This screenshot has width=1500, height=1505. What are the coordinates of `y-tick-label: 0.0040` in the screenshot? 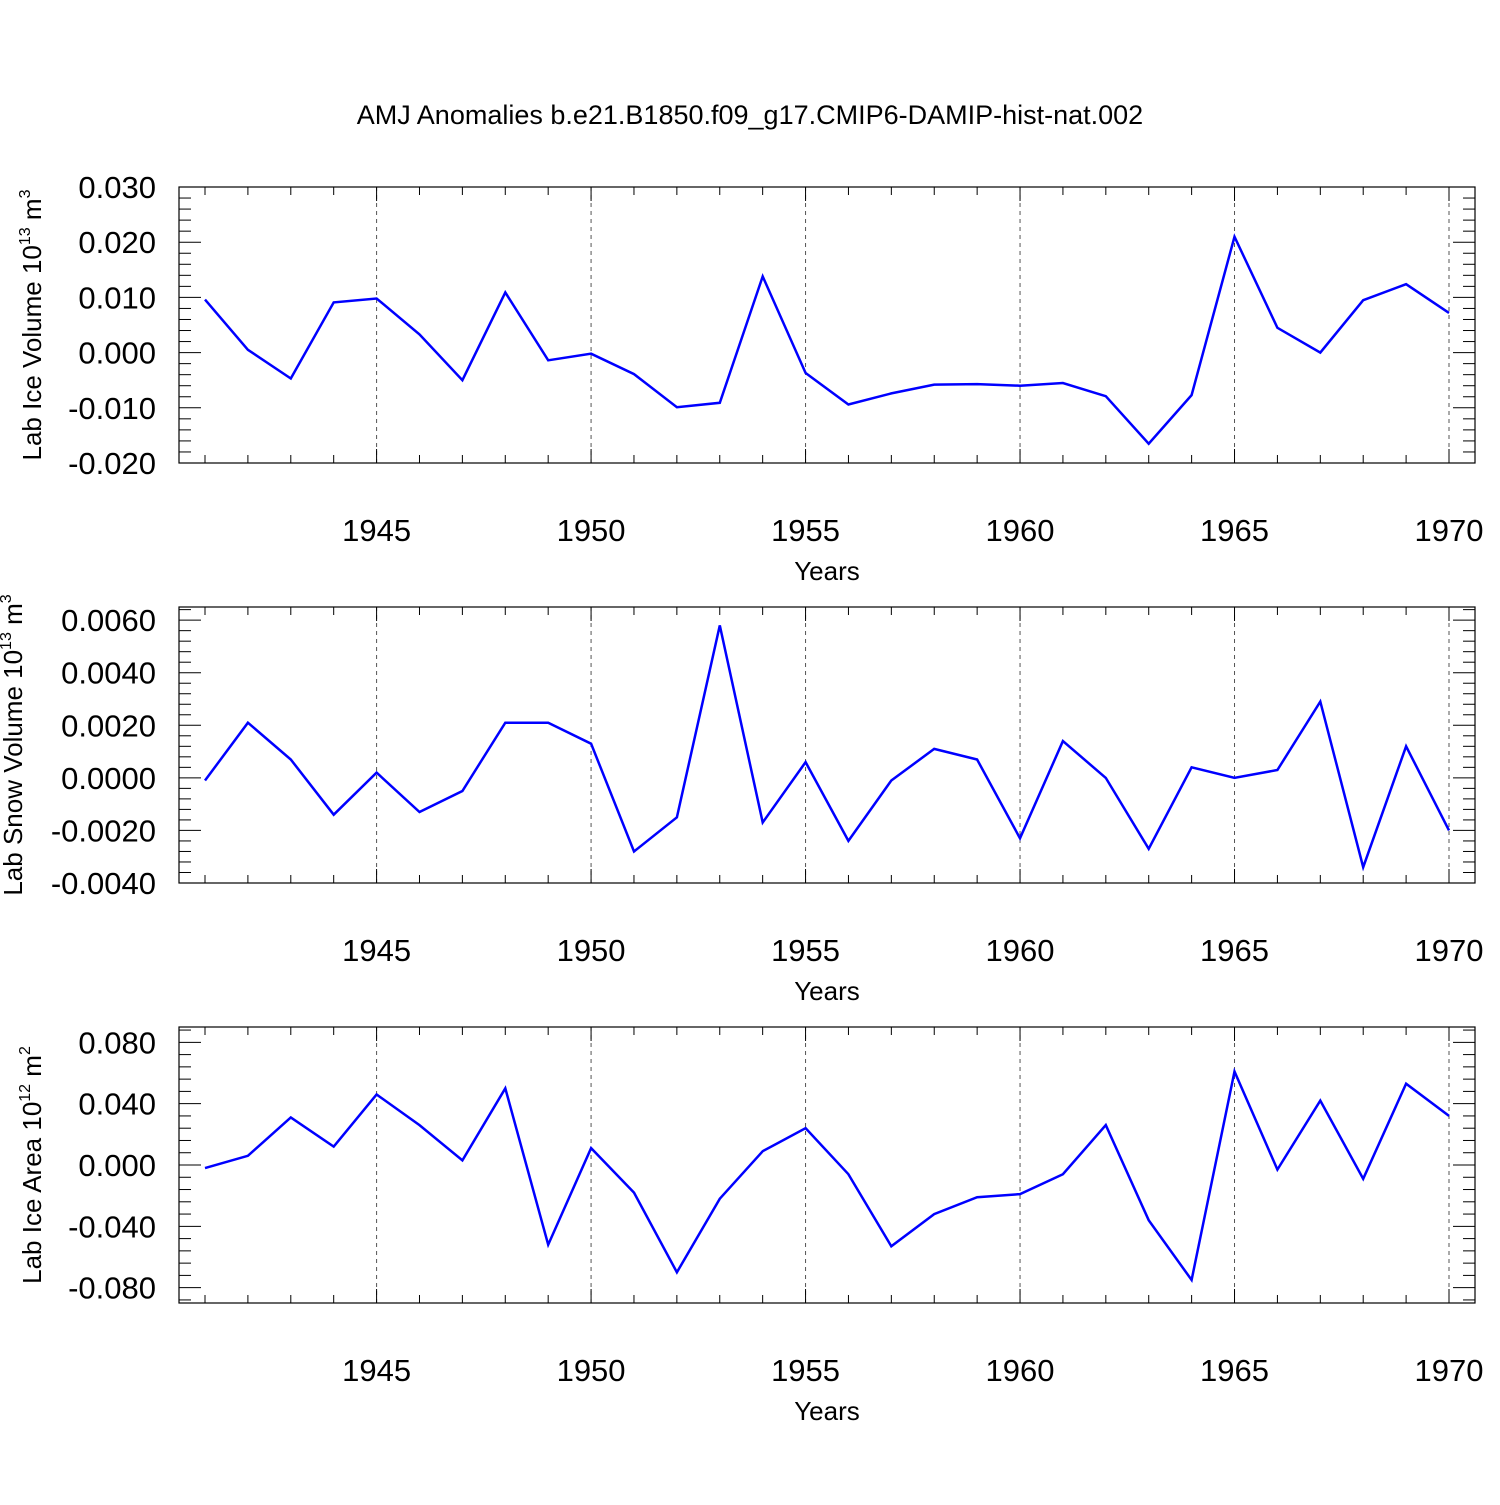 It's located at (108, 673).